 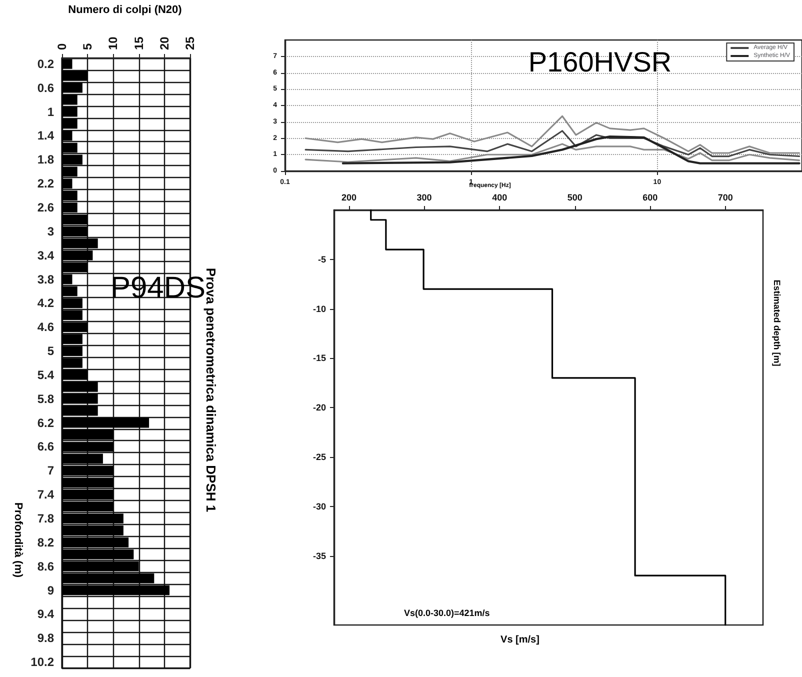 What do you see at coordinates (500, 197) in the screenshot?
I see `x-tick-label: 400` at bounding box center [500, 197].